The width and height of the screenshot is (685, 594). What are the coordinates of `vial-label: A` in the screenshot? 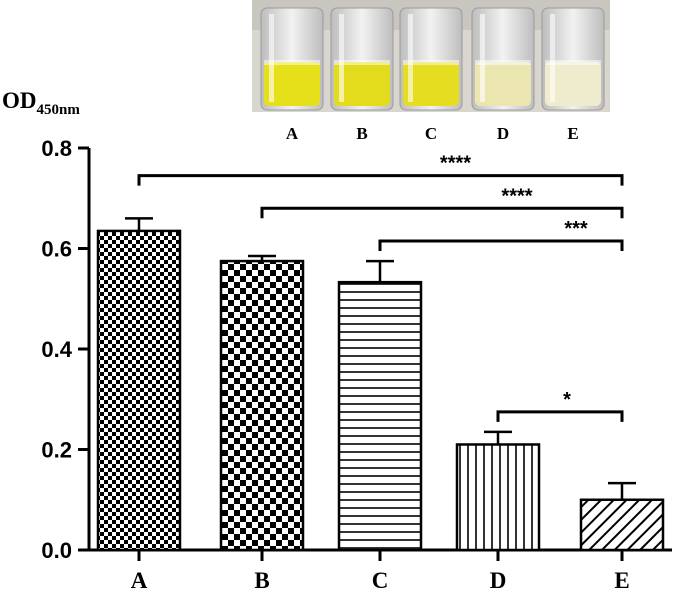 It's located at (292, 133).